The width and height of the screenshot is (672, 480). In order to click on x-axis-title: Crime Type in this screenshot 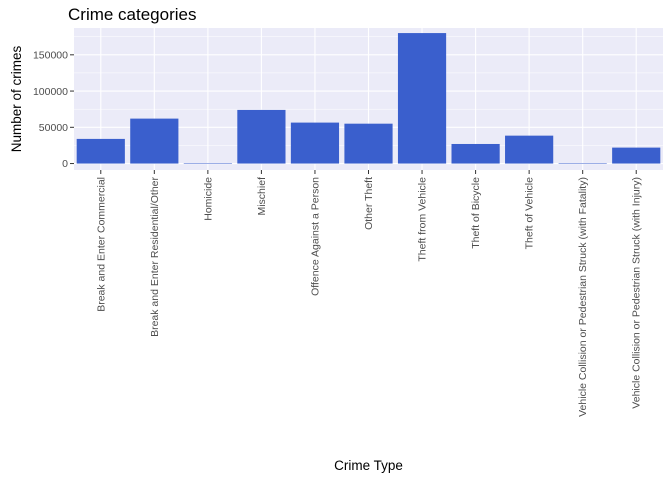, I will do `click(368, 465)`.